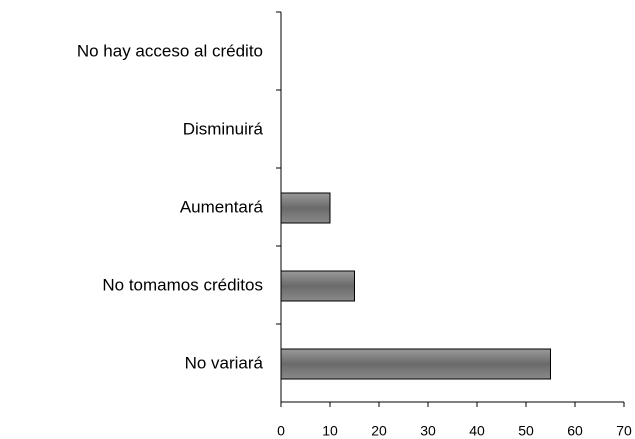  Describe the element at coordinates (222, 206) in the screenshot. I see `y-tick-label: Aumentará` at that location.